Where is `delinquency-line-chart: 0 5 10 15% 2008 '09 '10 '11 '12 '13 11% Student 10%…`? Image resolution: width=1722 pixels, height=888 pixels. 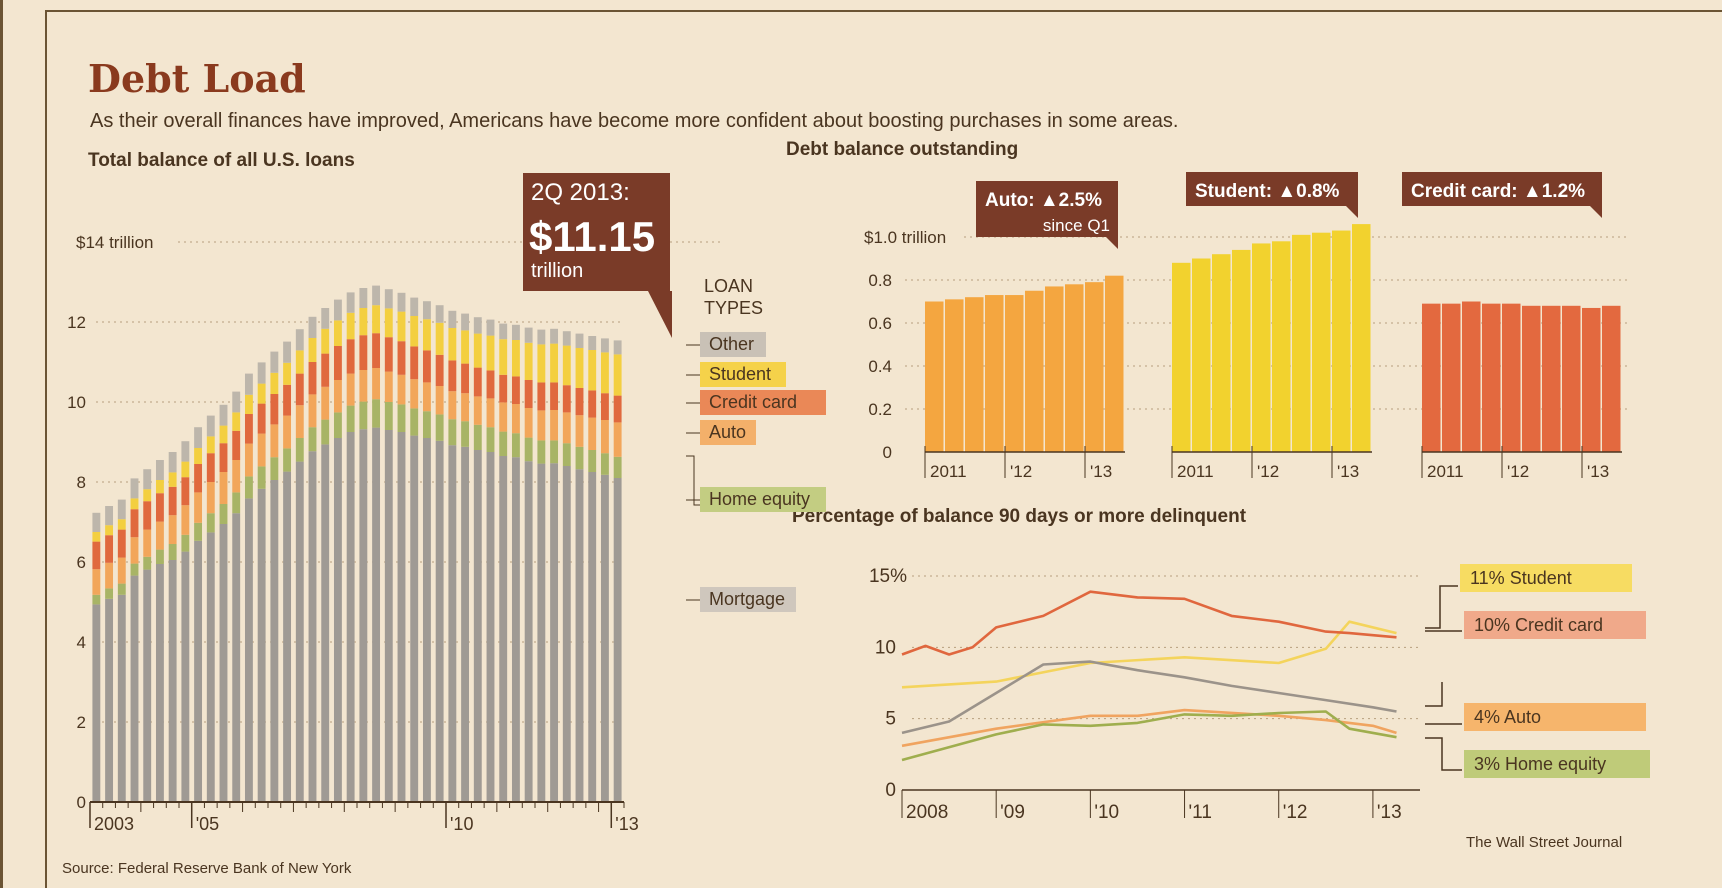
delinquency-line-chart: 0 5 10 15% 2008 '09 '10 '11 '12 '13 11% Student 10%… is located at coordinates (1259, 693).